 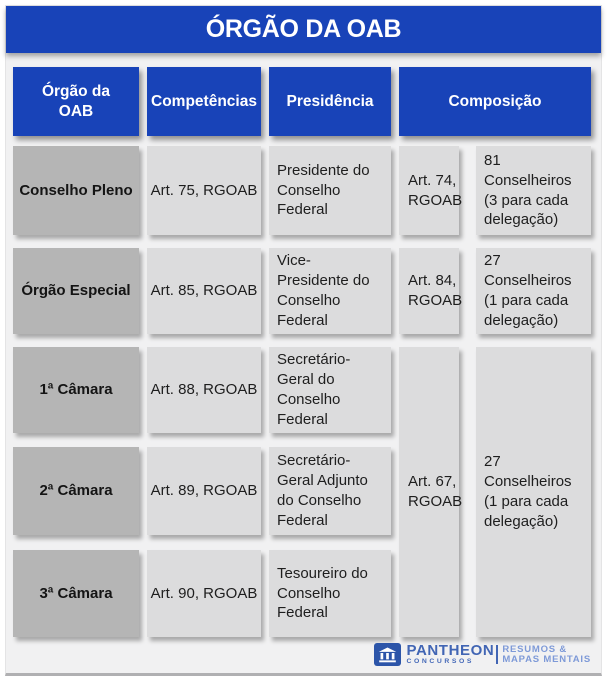 What do you see at coordinates (314, 389) in the screenshot?
I see `cell-text: Secretário- Geral do Conselho Federal` at bounding box center [314, 389].